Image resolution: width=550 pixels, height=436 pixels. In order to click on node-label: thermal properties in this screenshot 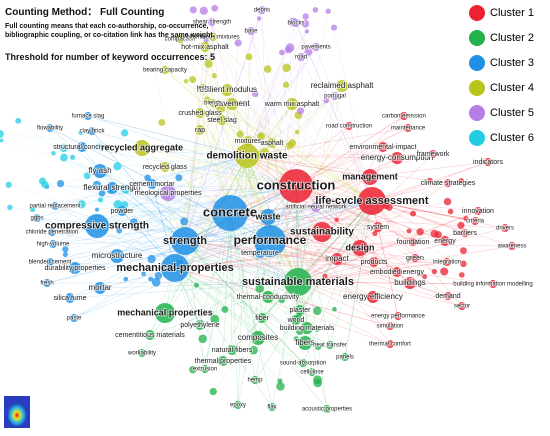, I will do `click(223, 361)`.